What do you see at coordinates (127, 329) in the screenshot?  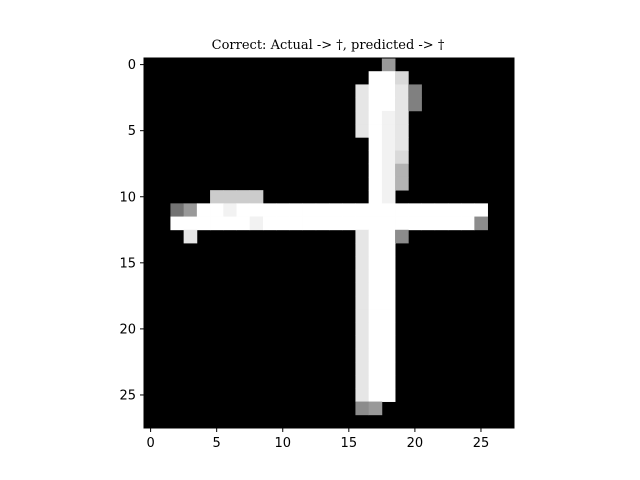 I see `y-tick-label: 20` at bounding box center [127, 329].